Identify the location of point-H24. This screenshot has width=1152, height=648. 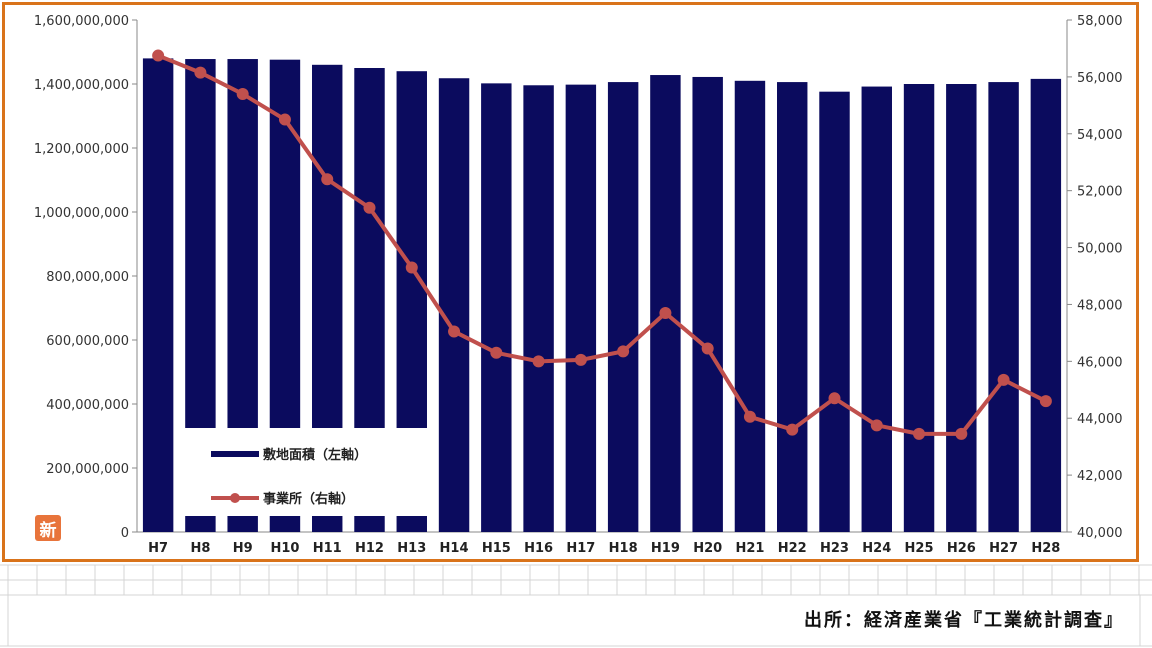
(876, 425).